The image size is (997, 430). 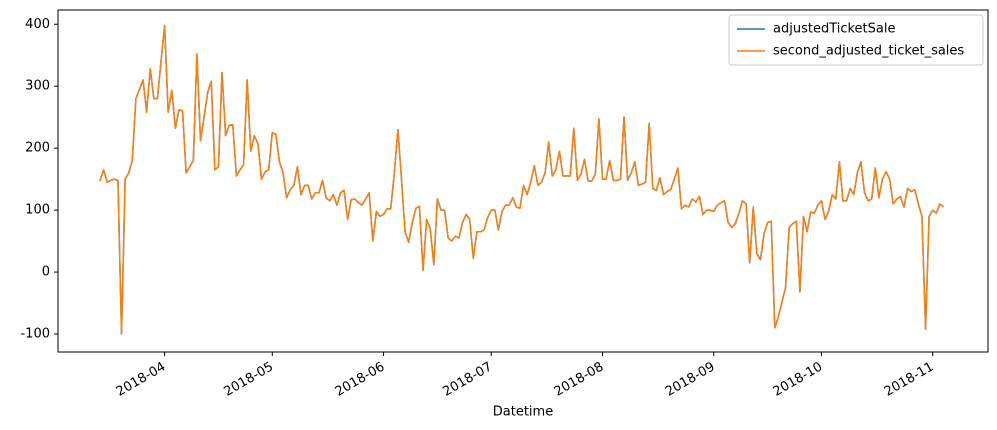 I want to click on legend-label: adjustedTicketSale, so click(x=834, y=29).